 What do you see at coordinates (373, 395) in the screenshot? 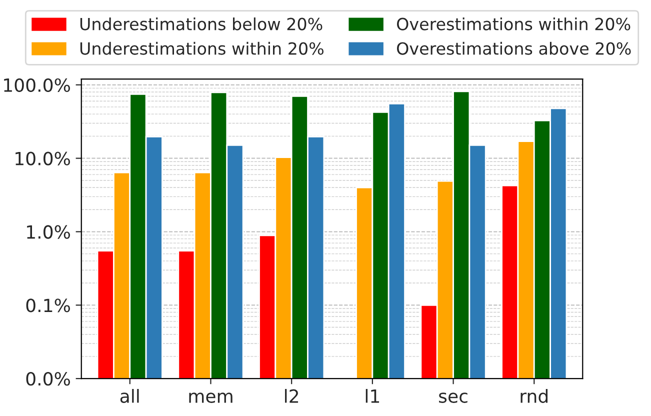
I see `x-tick-label: l1` at bounding box center [373, 395].